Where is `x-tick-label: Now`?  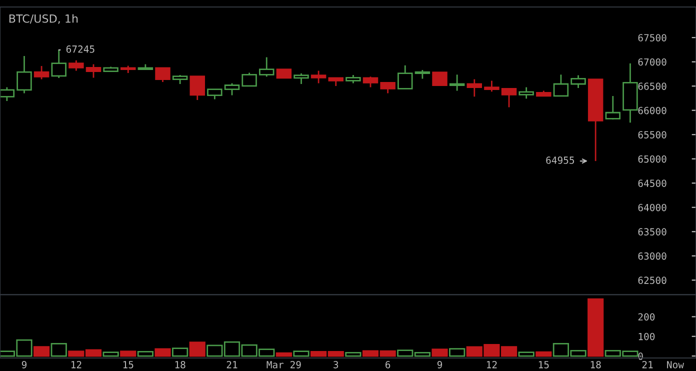 x-tick-label: Now is located at coordinates (675, 364).